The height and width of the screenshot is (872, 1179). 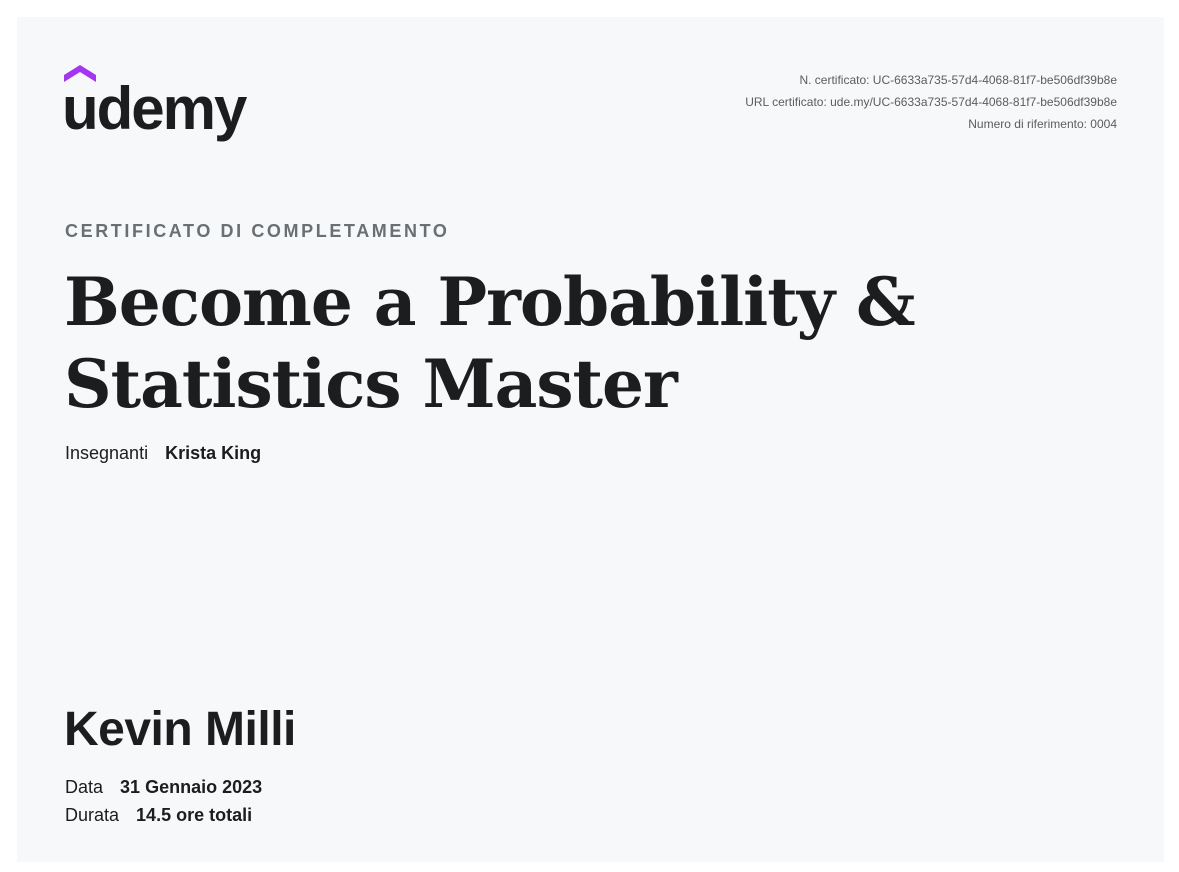 I want to click on course-title-line-2: Statistics Master, so click(x=371, y=384).